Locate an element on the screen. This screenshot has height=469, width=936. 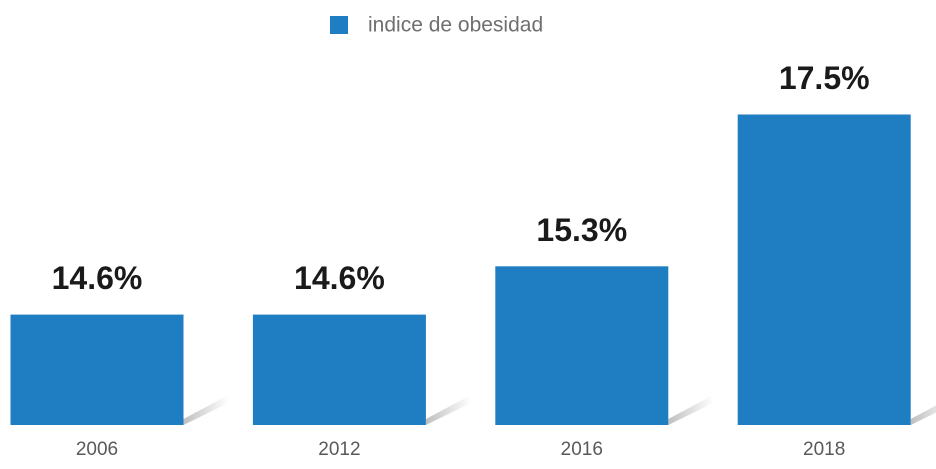
legend-label: indice de obesidad is located at coordinates (455, 25).